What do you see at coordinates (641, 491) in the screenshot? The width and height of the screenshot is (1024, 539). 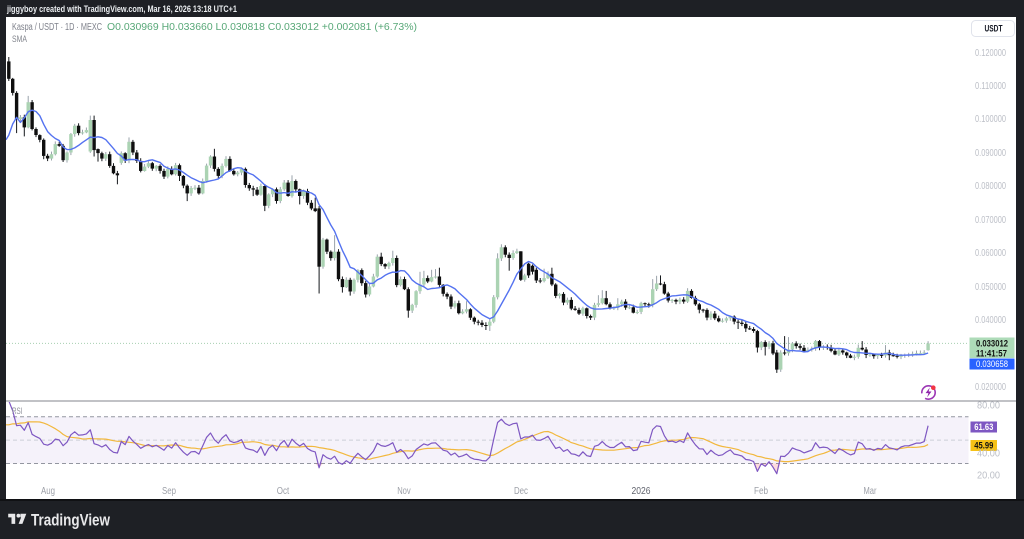 I see `svg-text: 2026` at bounding box center [641, 491].